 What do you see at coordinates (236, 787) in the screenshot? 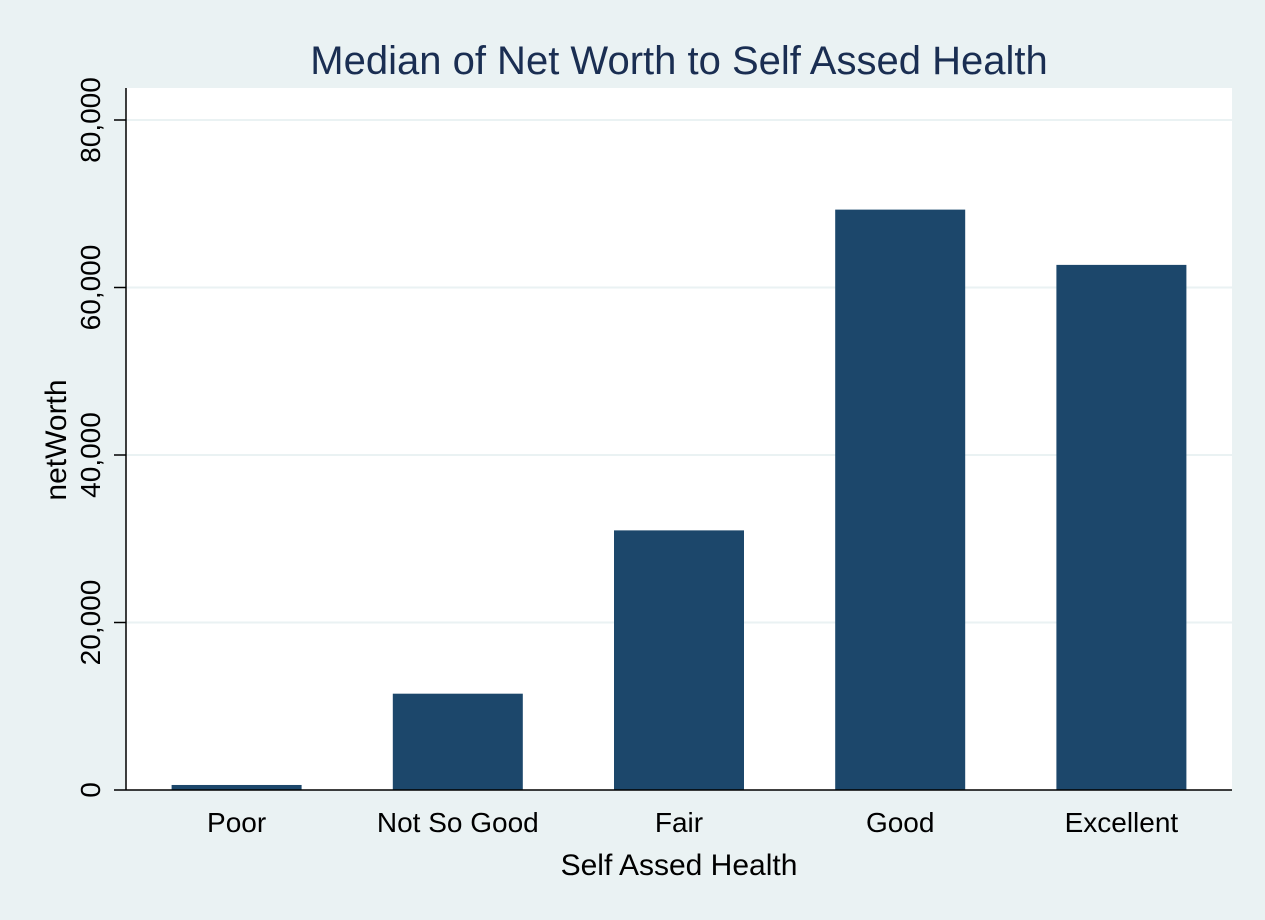
I see `bar-poor` at bounding box center [236, 787].